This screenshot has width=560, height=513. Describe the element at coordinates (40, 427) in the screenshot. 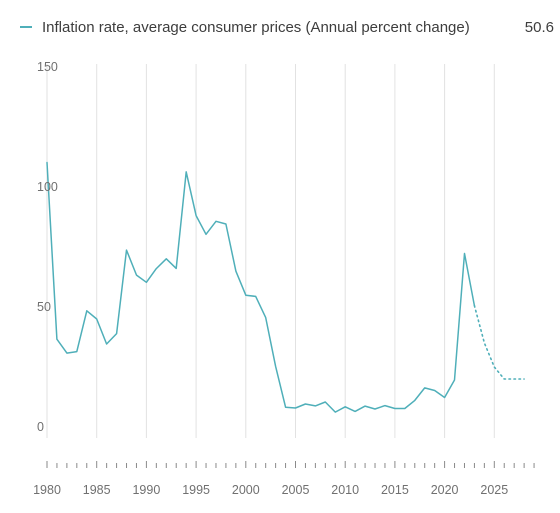

I see `y-tick-label-0: 0` at that location.